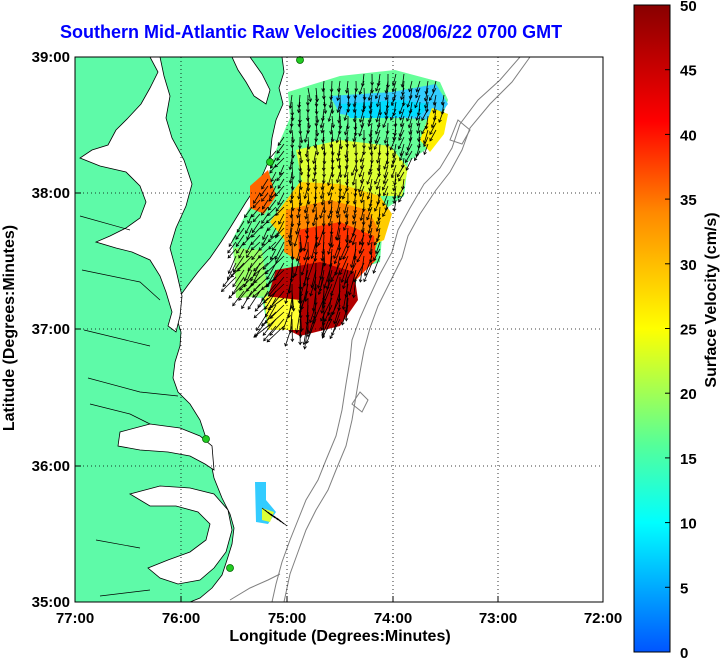 This screenshot has width=724, height=659. What do you see at coordinates (684, 588) in the screenshot?
I see `colorbar-tick-label: 5` at bounding box center [684, 588].